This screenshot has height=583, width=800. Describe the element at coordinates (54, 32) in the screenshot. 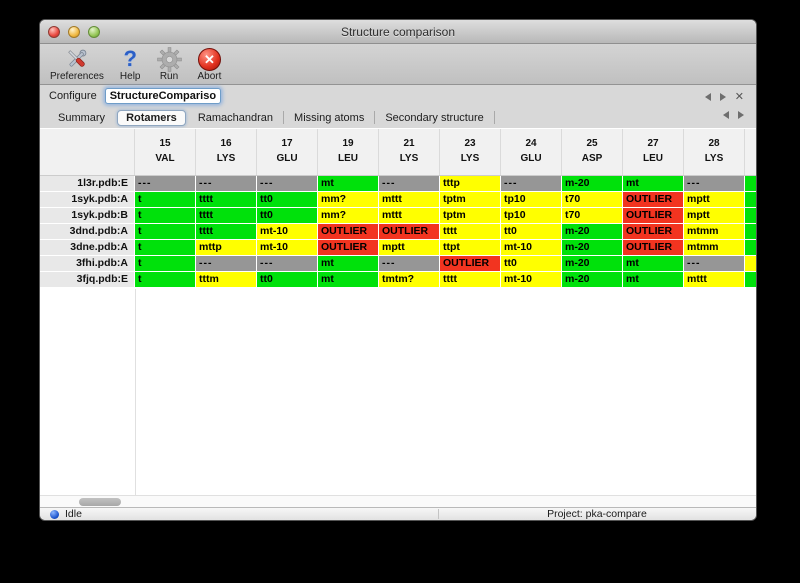

I see `close-window-button` at that location.